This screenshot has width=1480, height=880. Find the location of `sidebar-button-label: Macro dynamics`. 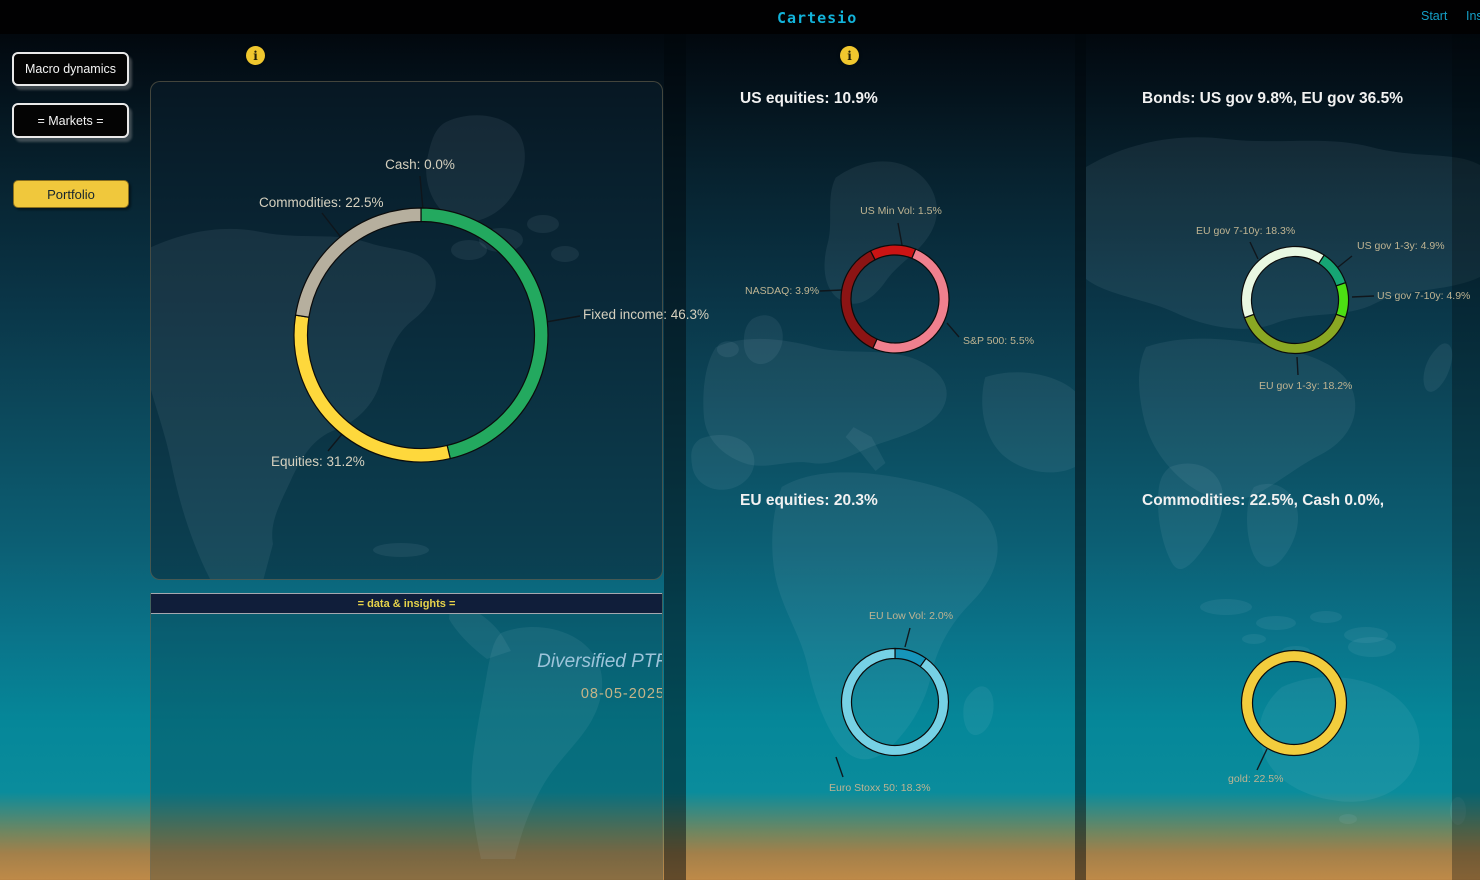

sidebar-button-label: Macro dynamics is located at coordinates (70, 69).